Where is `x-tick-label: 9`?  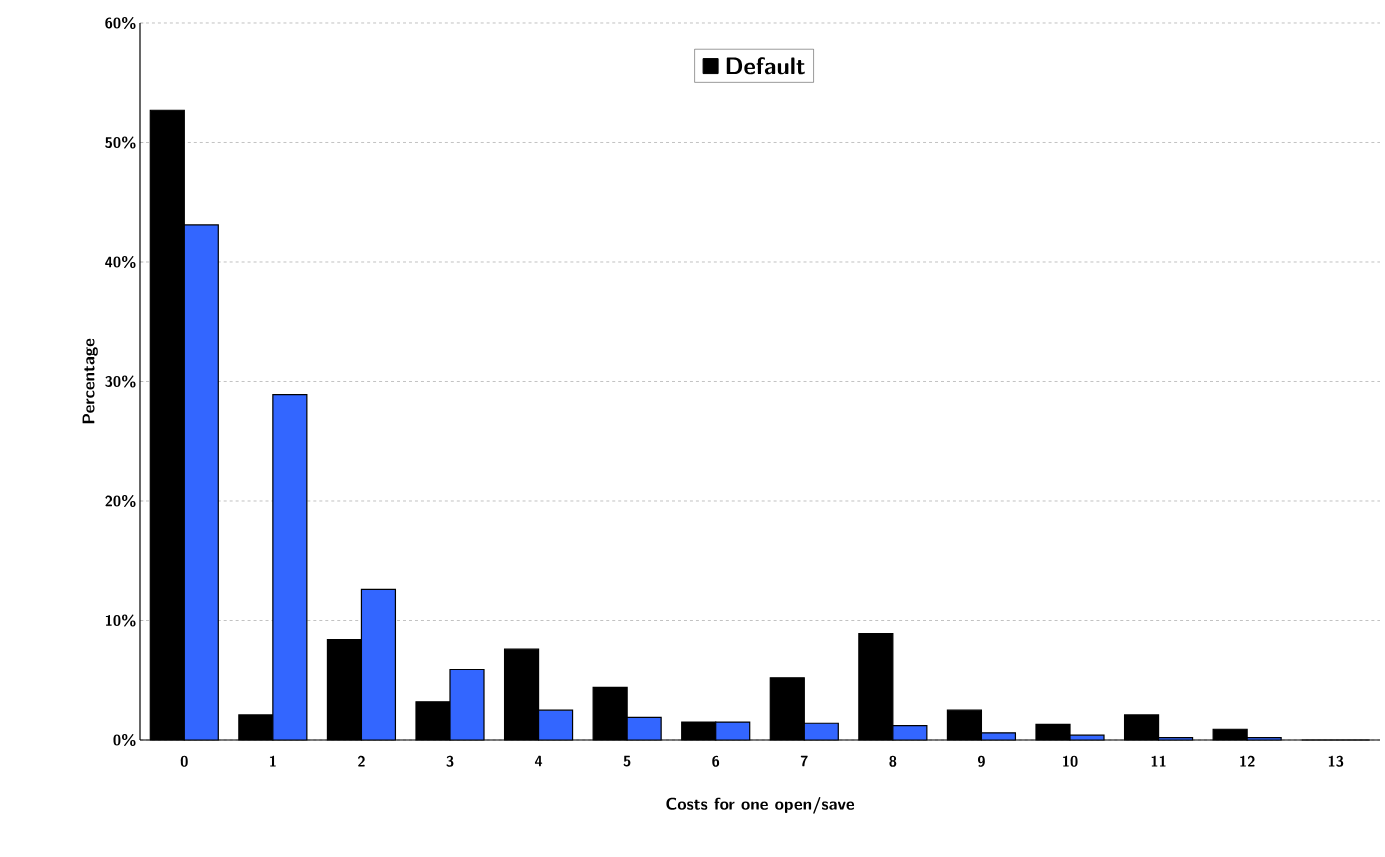
x-tick-label: 9 is located at coordinates (981, 761).